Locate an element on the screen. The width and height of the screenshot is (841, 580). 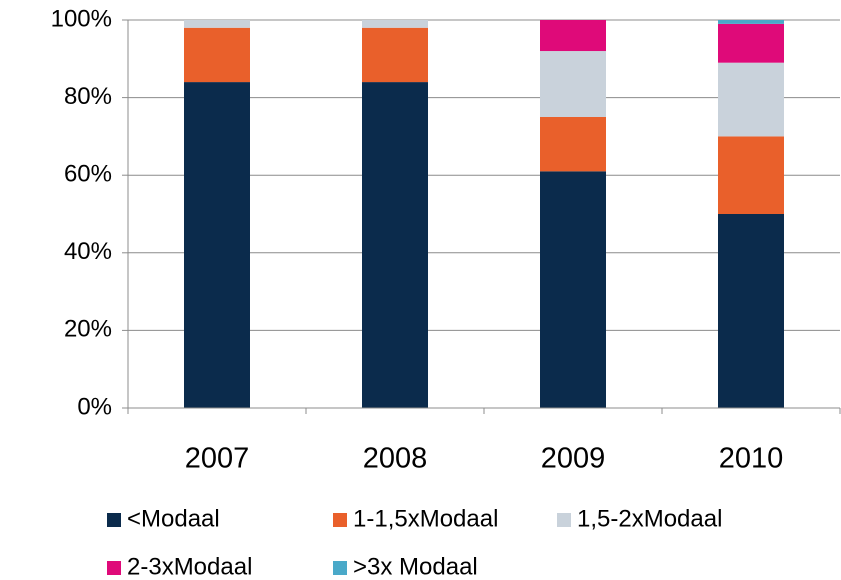
y-tick-label: 0% is located at coordinates (94, 406).